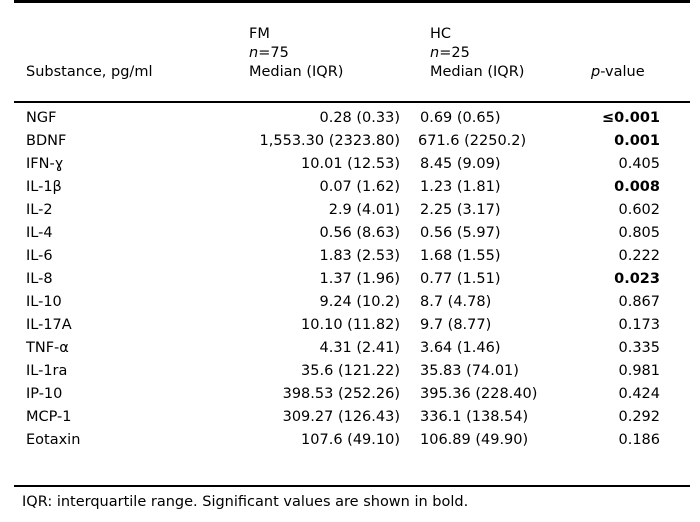  What do you see at coordinates (360, 302) in the screenshot?
I see `cell-fm: 9.24 (10.2)` at bounding box center [360, 302].